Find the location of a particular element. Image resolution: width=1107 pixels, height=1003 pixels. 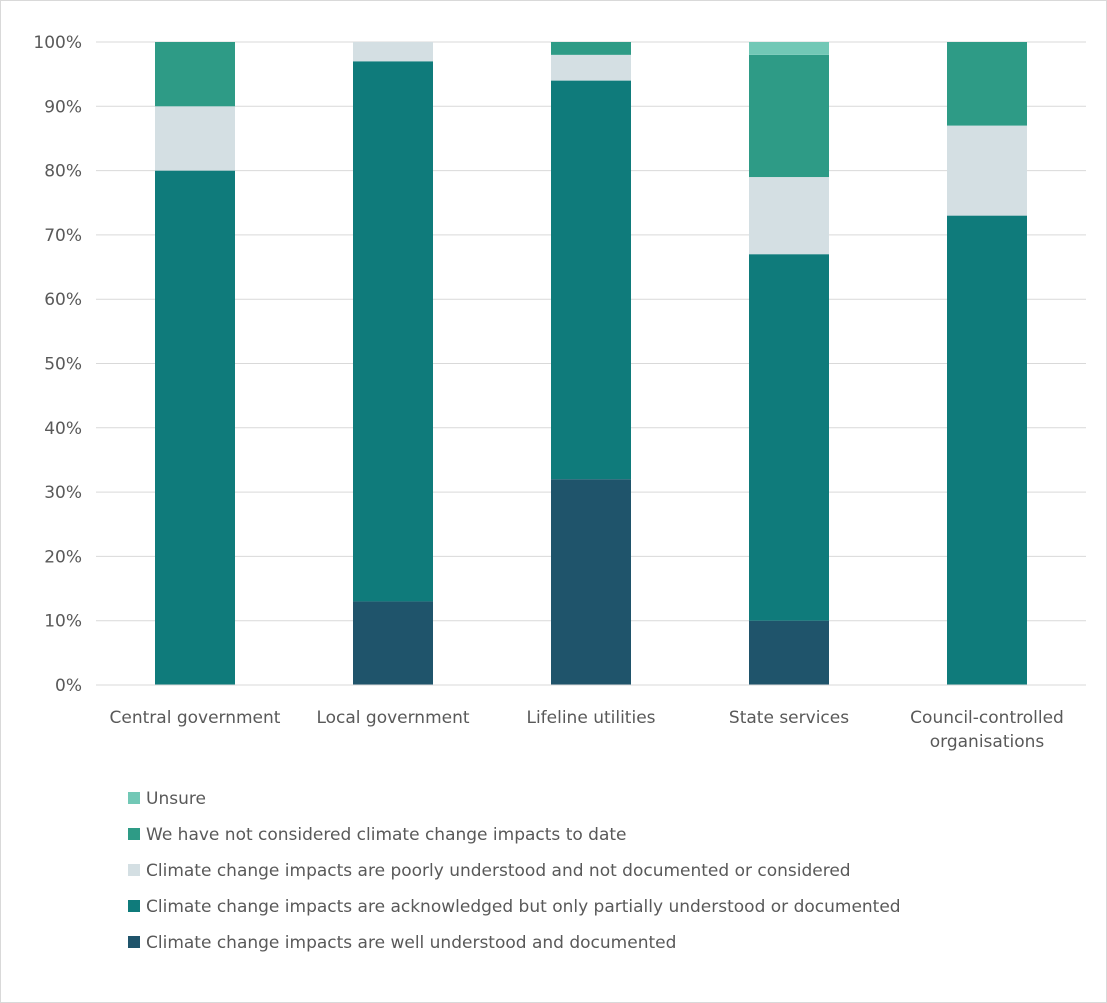

category-label-line: Central government is located at coordinates (195, 718).